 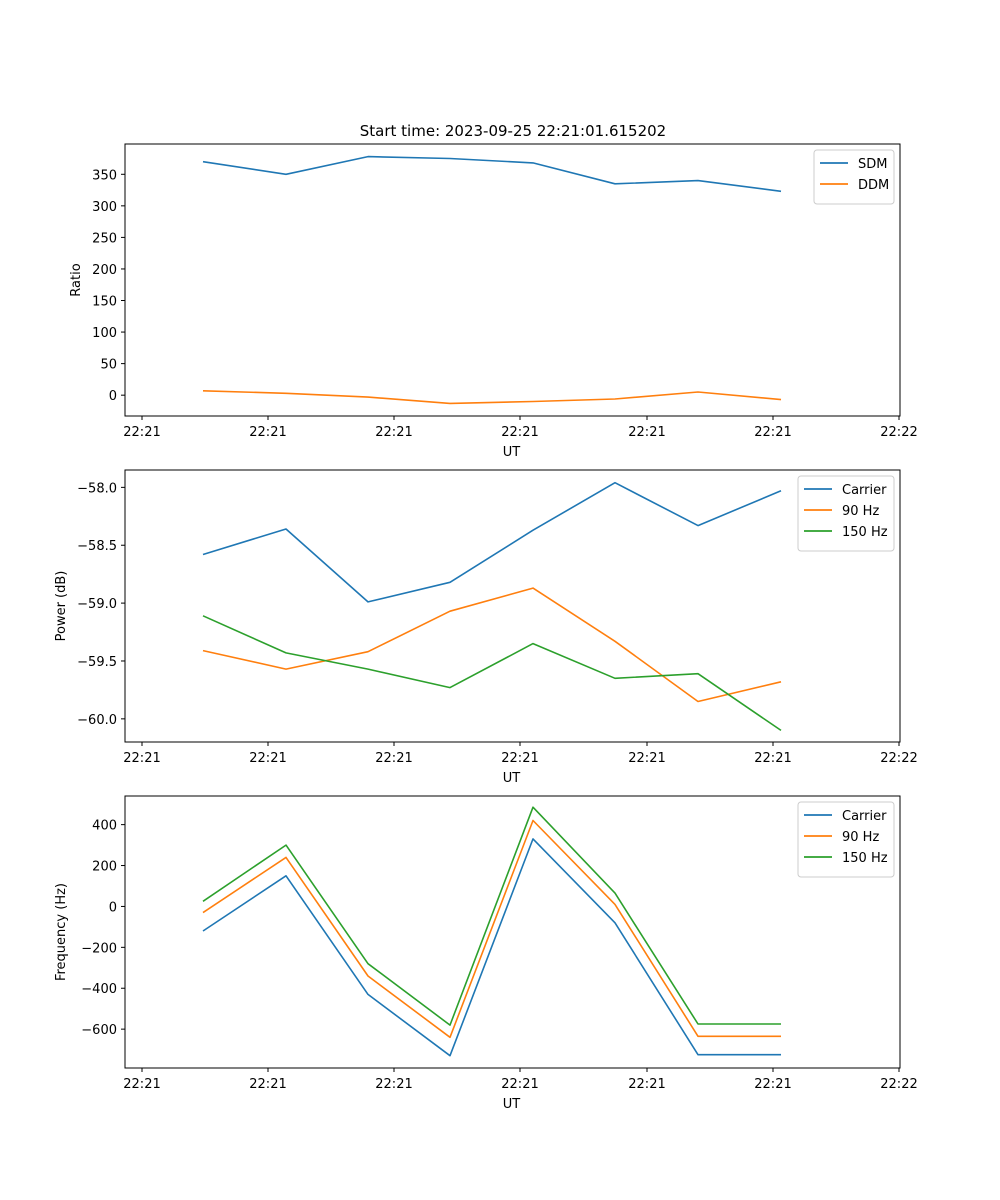 I want to click on y-tick-label: 250, so click(x=104, y=238).